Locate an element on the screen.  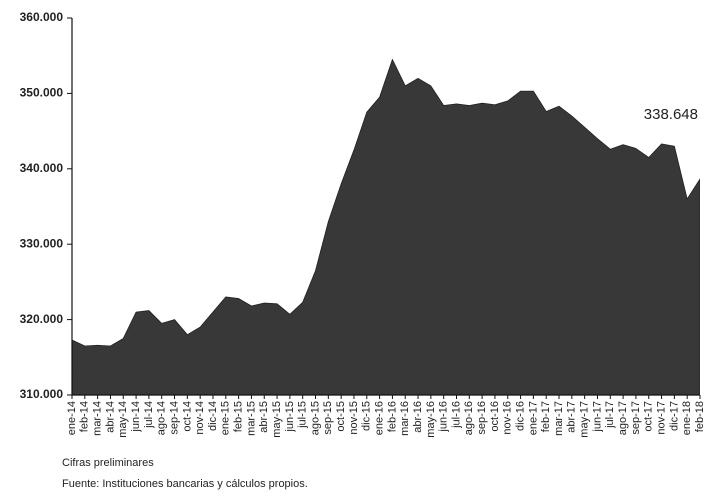
y-tick-label: 330.000 is located at coordinates (42, 243).